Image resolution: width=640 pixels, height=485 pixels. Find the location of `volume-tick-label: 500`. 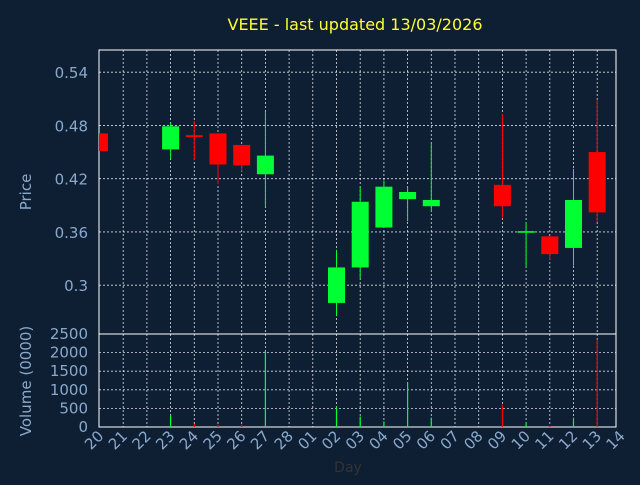

volume-tick-label: 500 is located at coordinates (73, 408).